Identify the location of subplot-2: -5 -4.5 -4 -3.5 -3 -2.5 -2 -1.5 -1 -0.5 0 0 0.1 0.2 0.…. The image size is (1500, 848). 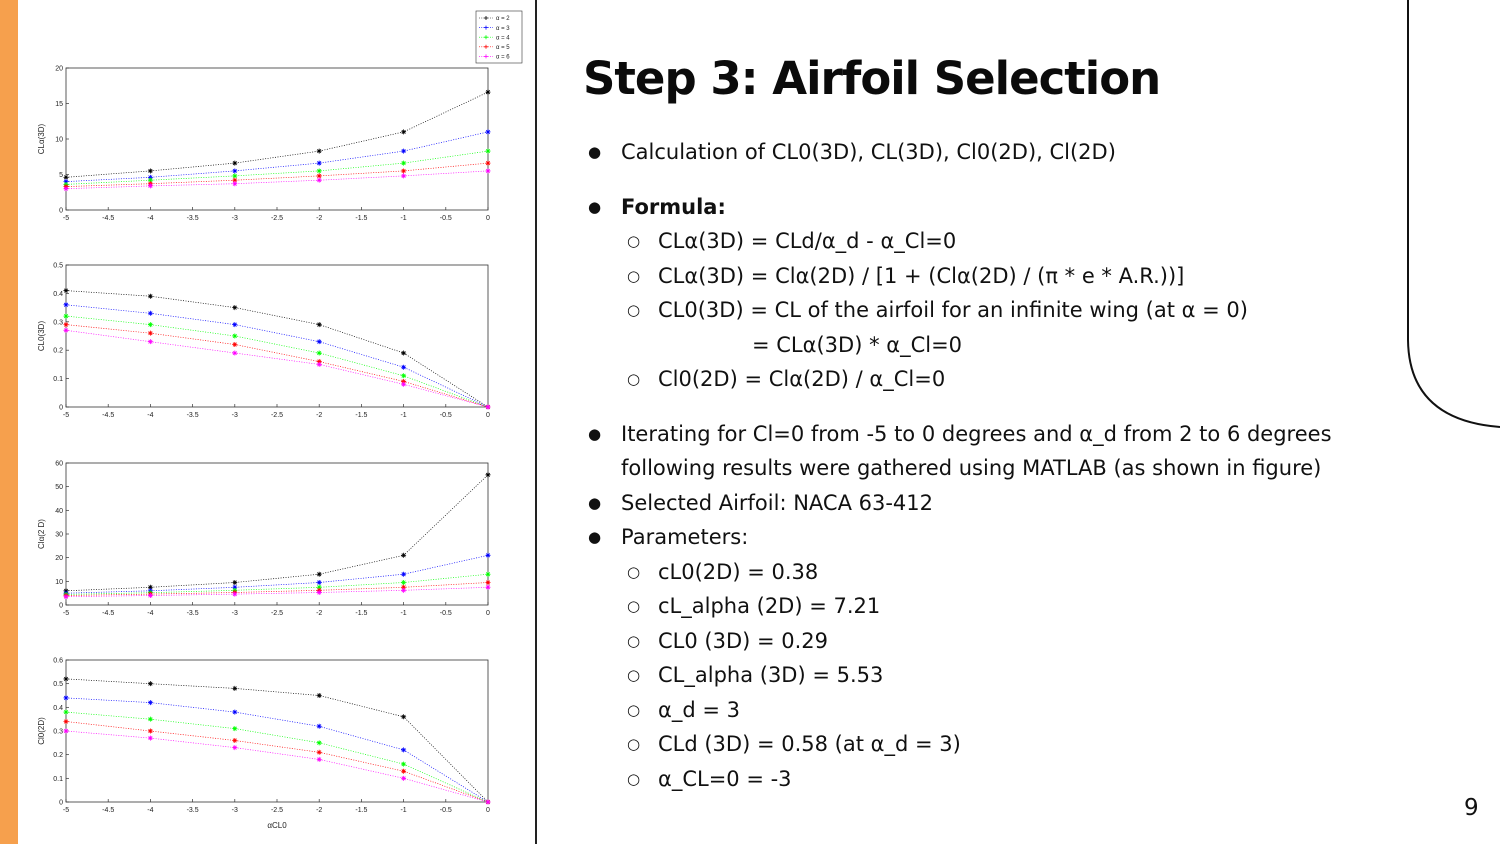
(264, 341).